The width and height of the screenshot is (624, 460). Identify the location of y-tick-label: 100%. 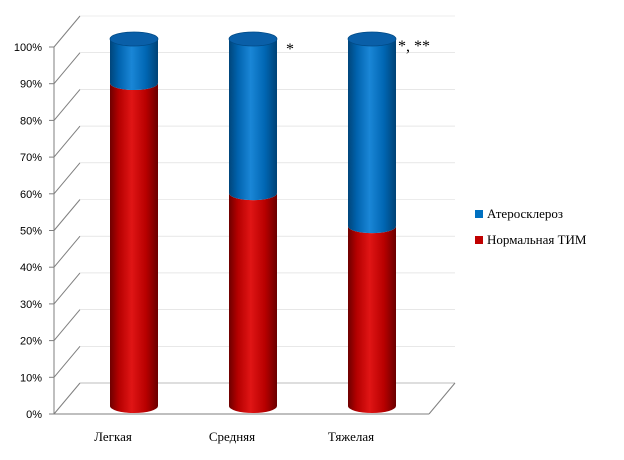
(28, 48).